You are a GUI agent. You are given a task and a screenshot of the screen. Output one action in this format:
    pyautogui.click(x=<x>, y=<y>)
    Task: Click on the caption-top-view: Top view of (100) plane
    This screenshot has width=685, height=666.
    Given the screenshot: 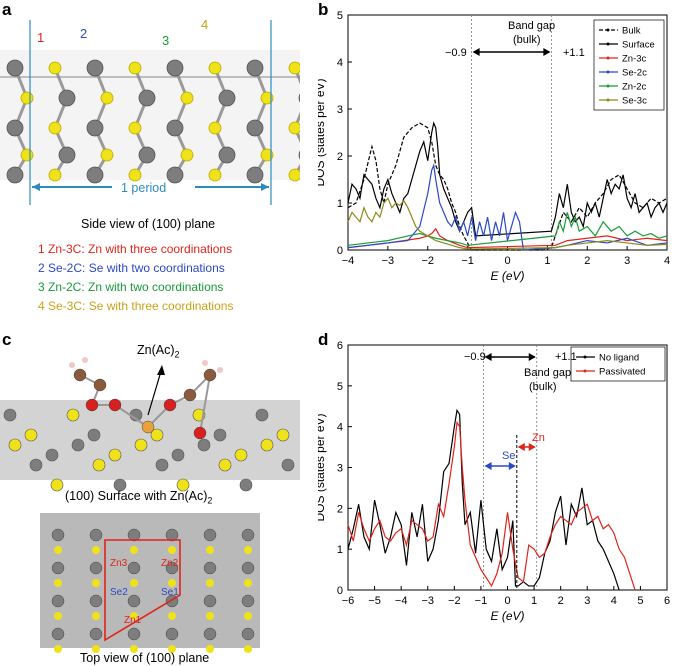 What is the action you would take?
    pyautogui.click(x=145, y=658)
    